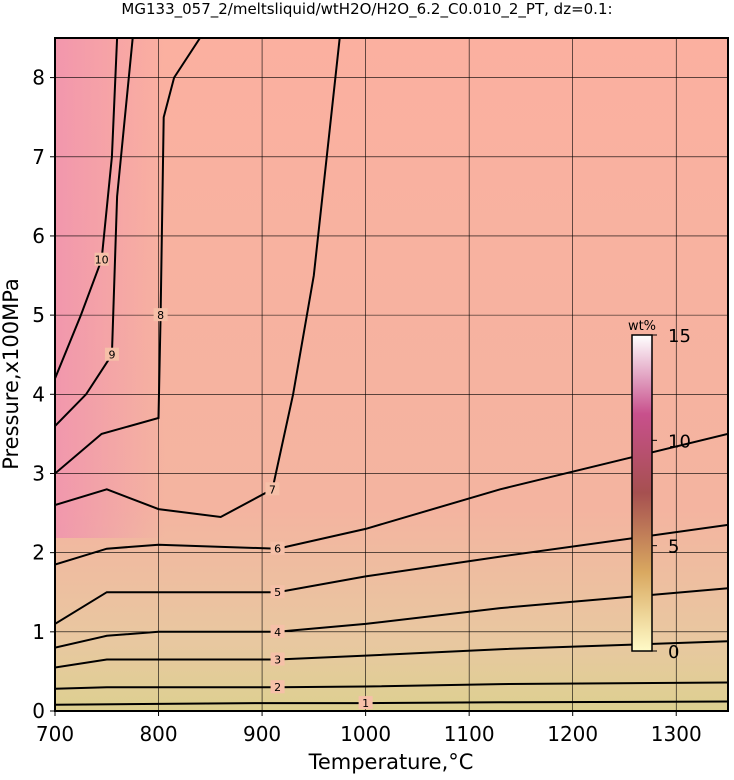 The image size is (734, 780). What do you see at coordinates (38, 711) in the screenshot?
I see `y-tick-label: 0` at bounding box center [38, 711].